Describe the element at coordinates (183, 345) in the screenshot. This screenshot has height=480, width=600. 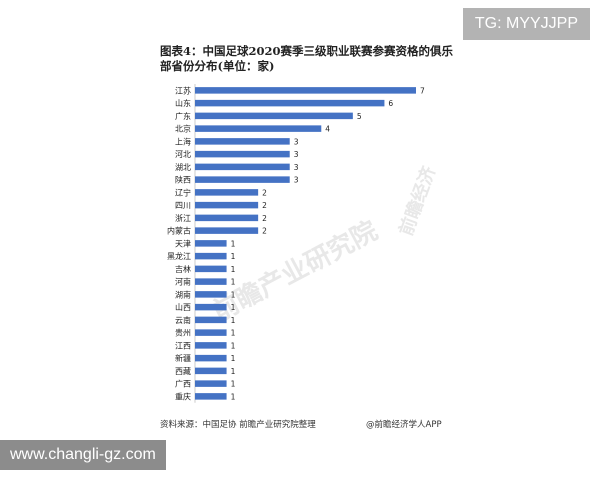
I see `category-label: 江西` at that location.